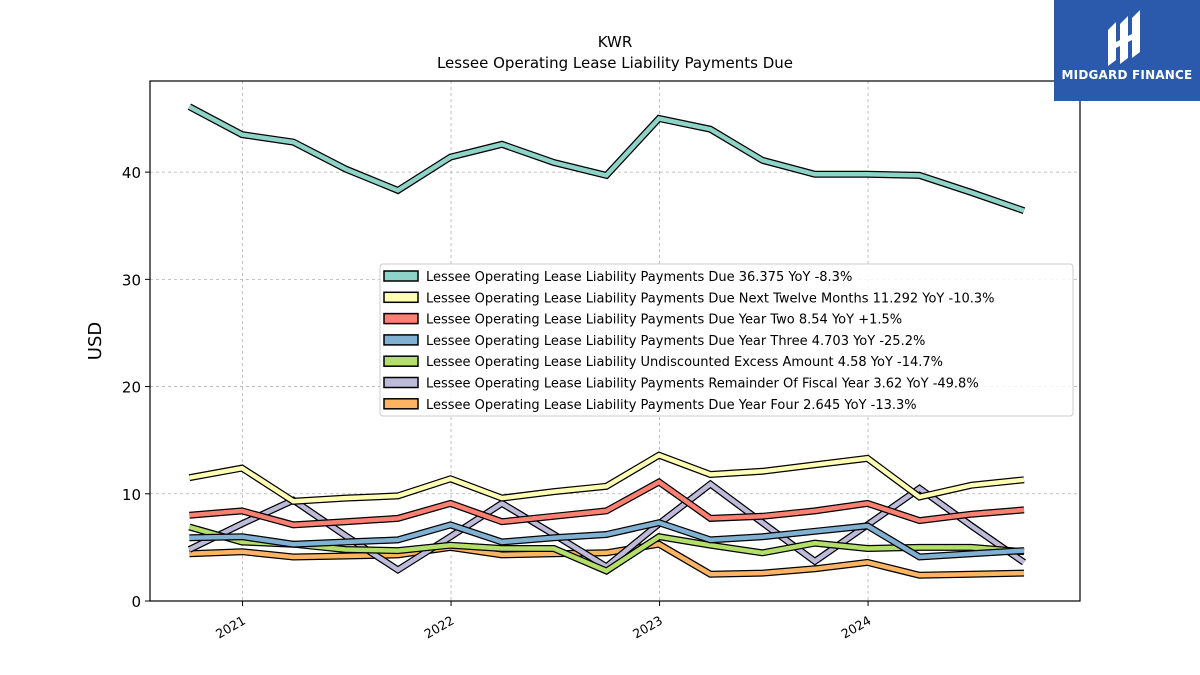 The image size is (1200, 675). Describe the element at coordinates (1124, 38) in the screenshot. I see `midgard-logo-icon` at that location.